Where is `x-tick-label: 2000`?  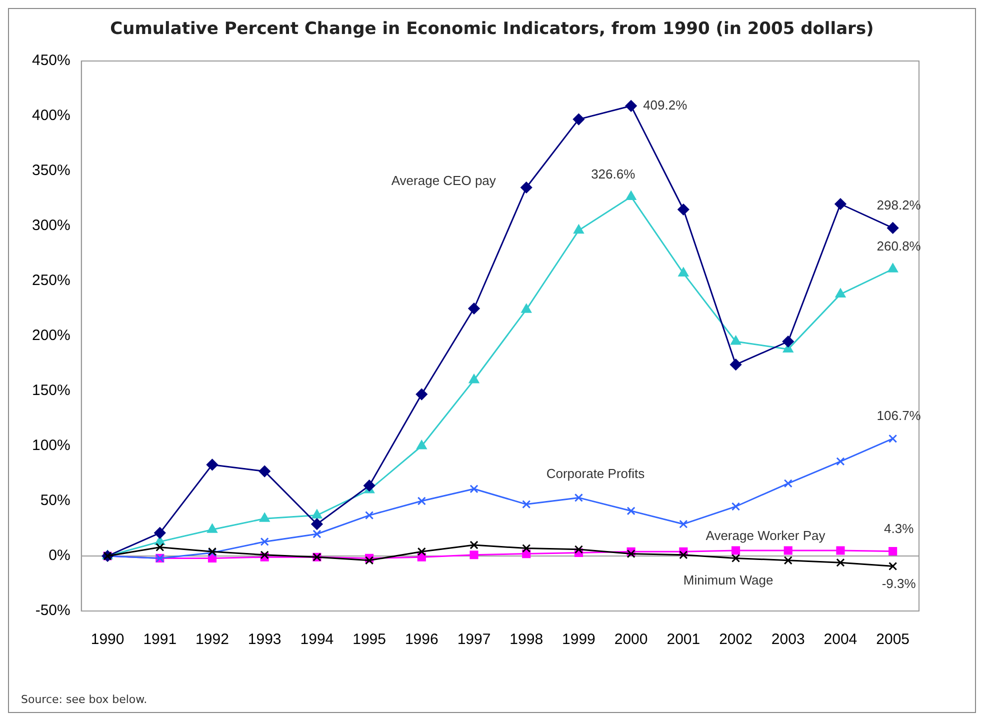
x-tick-label: 2000 is located at coordinates (631, 639).